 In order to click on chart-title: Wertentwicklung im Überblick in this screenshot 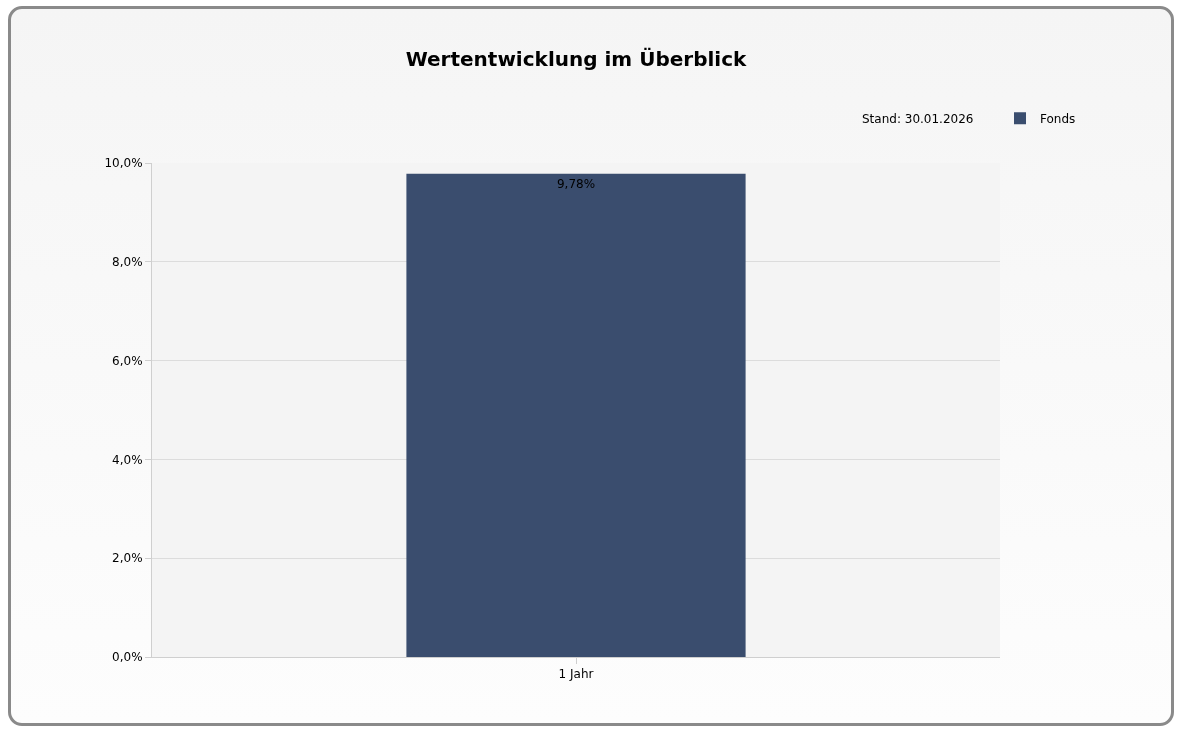, I will do `click(576, 58)`.